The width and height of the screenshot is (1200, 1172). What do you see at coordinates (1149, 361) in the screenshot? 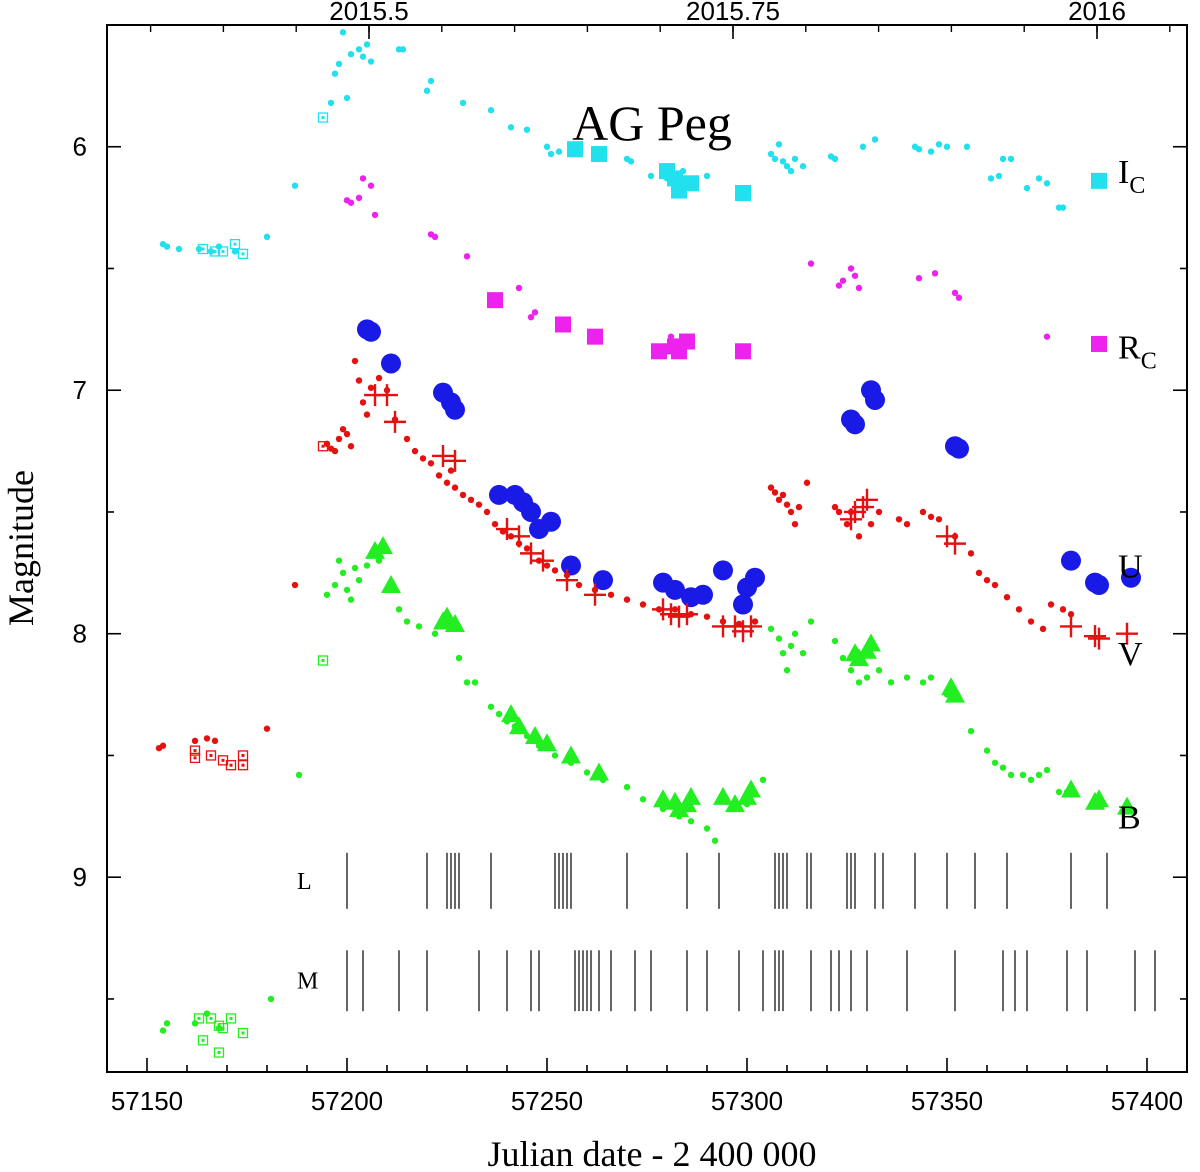
I see `series-label-subscript: C` at bounding box center [1149, 361].